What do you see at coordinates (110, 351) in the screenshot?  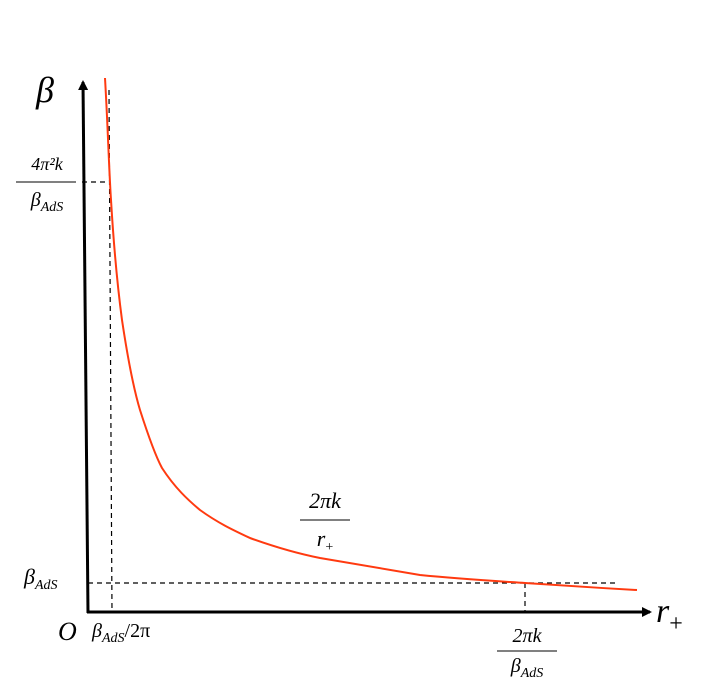 I see `guide-line` at bounding box center [110, 351].